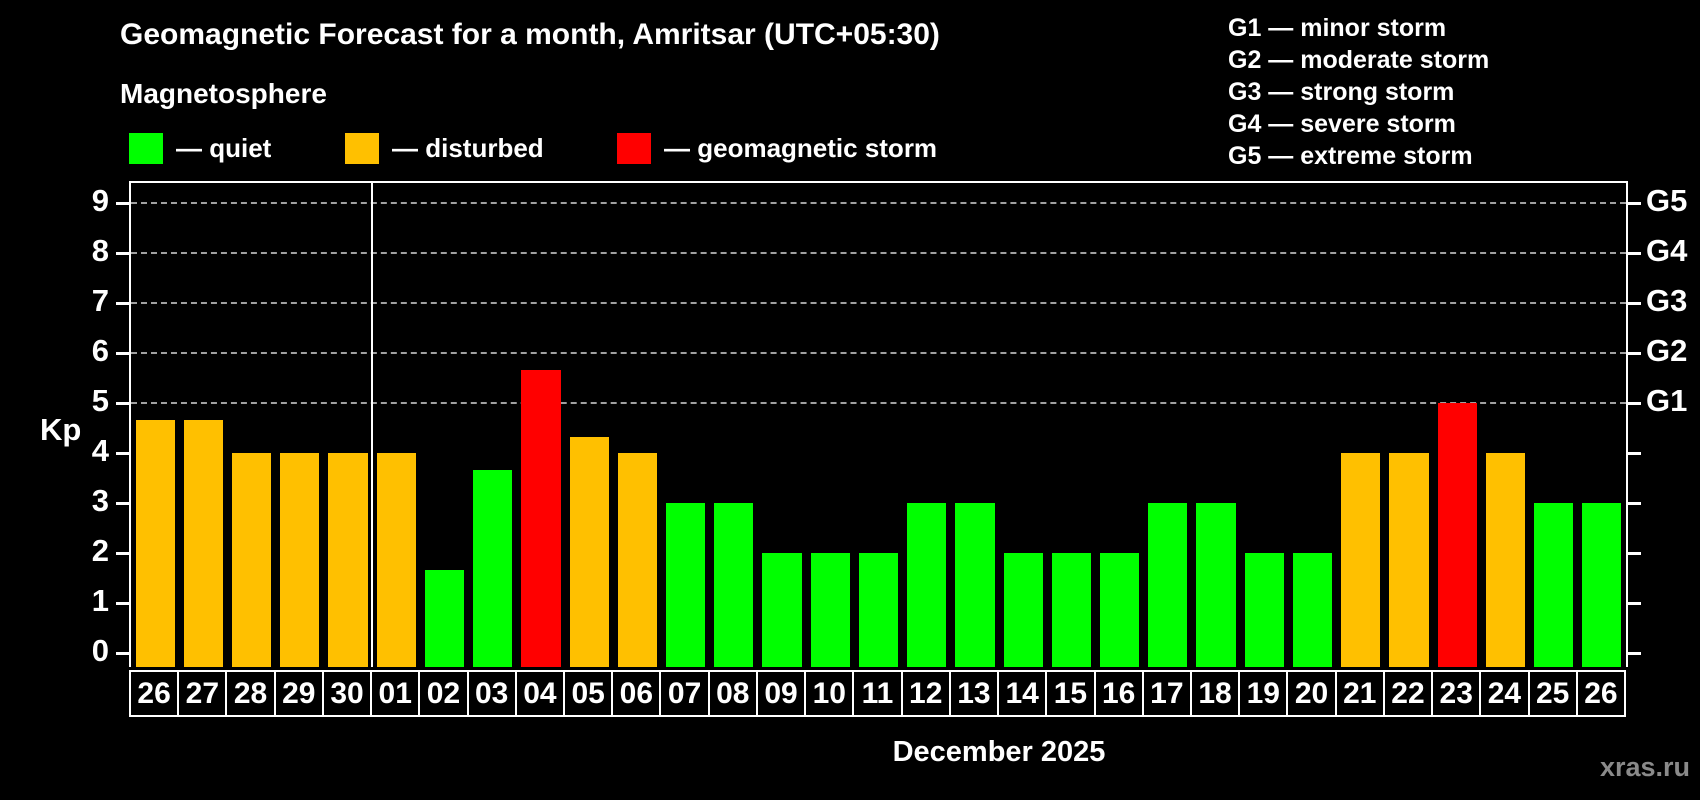  What do you see at coordinates (443, 693) in the screenshot?
I see `day-cell: 02` at bounding box center [443, 693].